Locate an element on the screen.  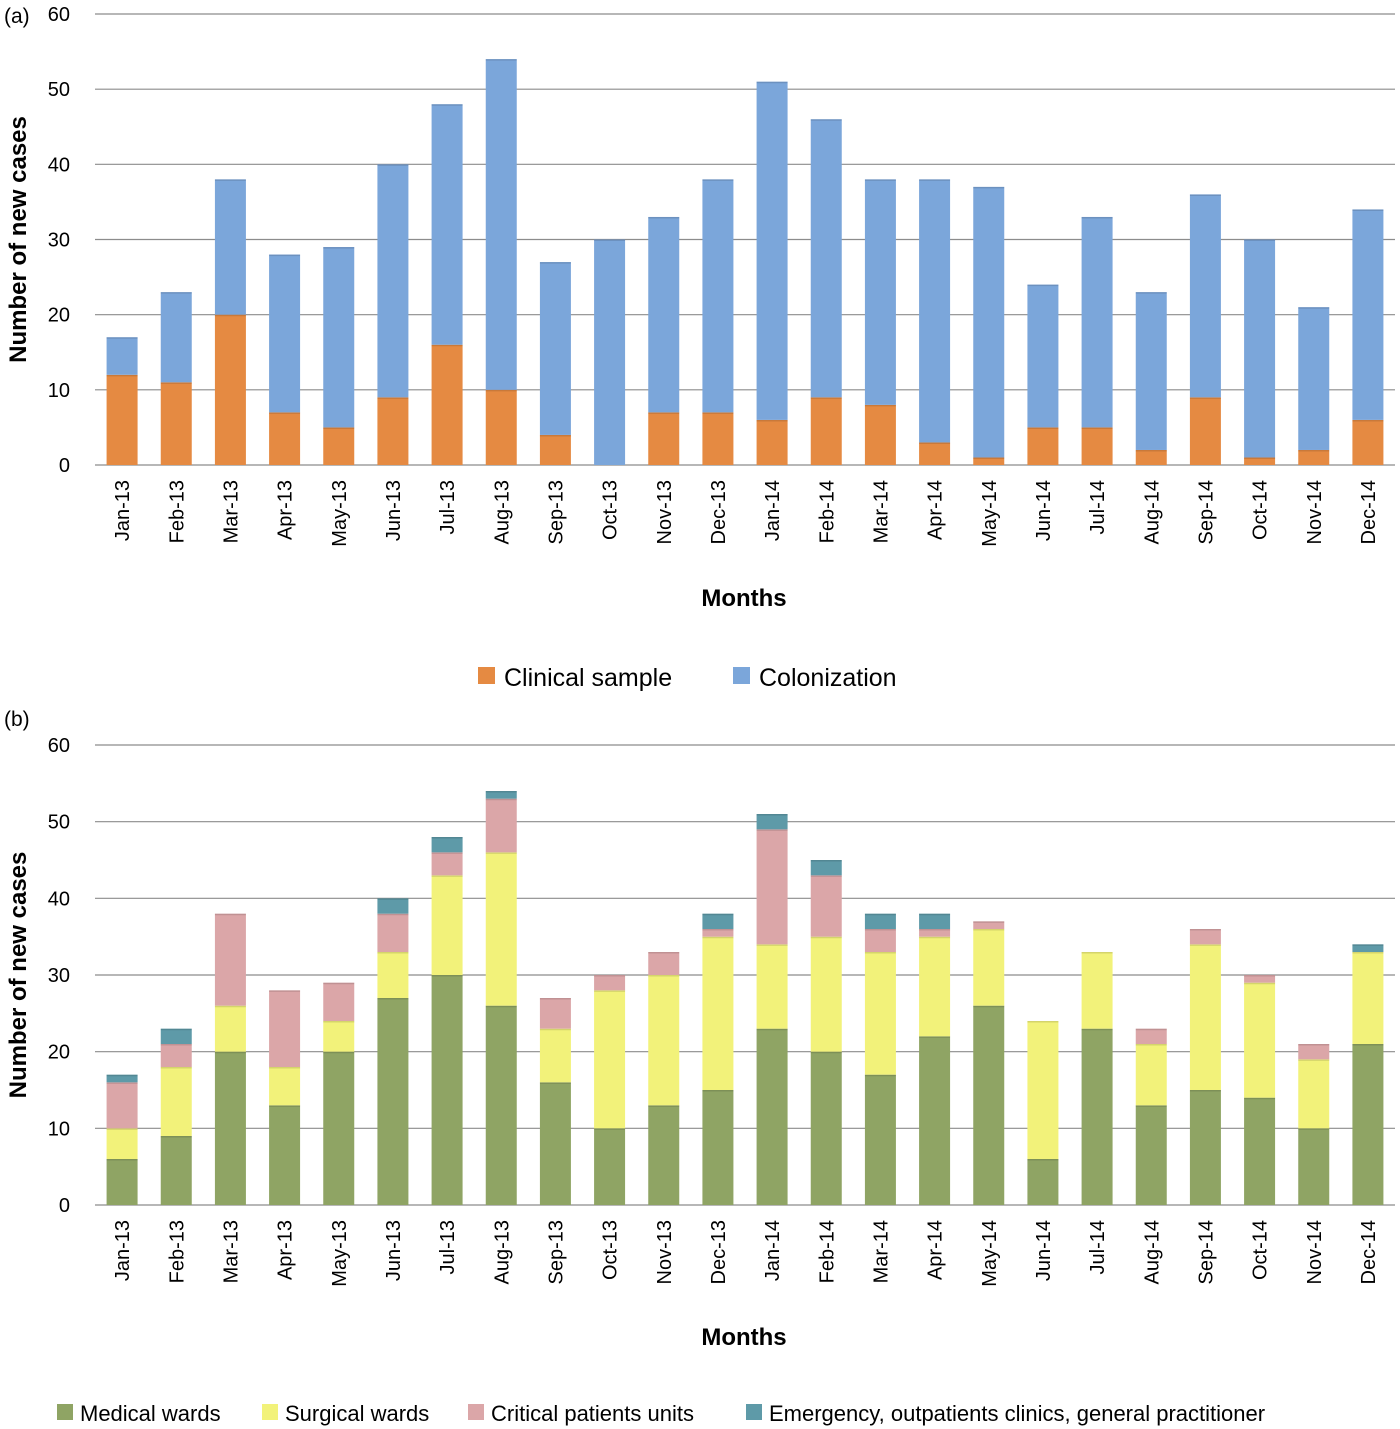
x-tick-label: Dec-14 is located at coordinates (1369, 1252).